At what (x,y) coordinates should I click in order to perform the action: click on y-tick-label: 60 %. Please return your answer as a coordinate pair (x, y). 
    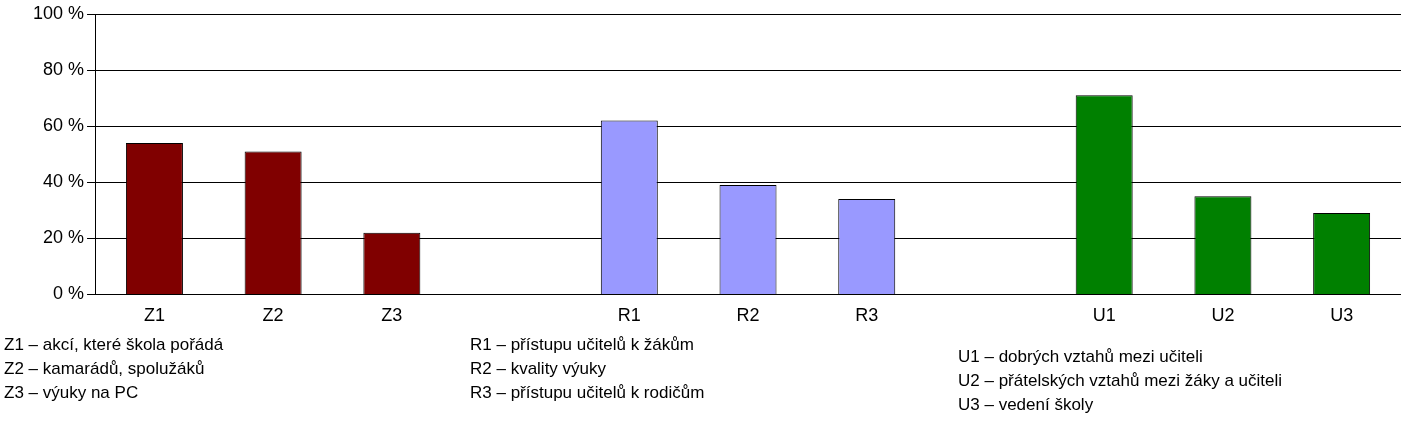
    Looking at the image, I should click on (64, 125).